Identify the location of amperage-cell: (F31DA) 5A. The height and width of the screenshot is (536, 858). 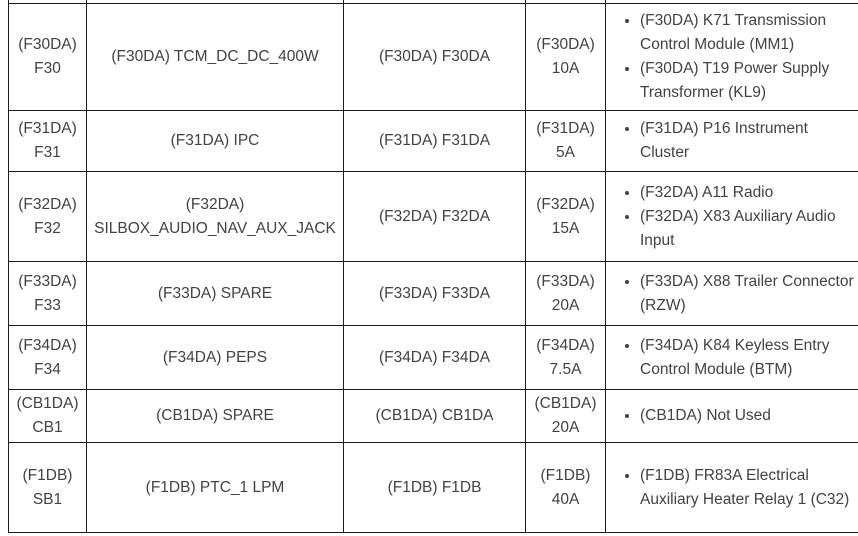
(565, 141).